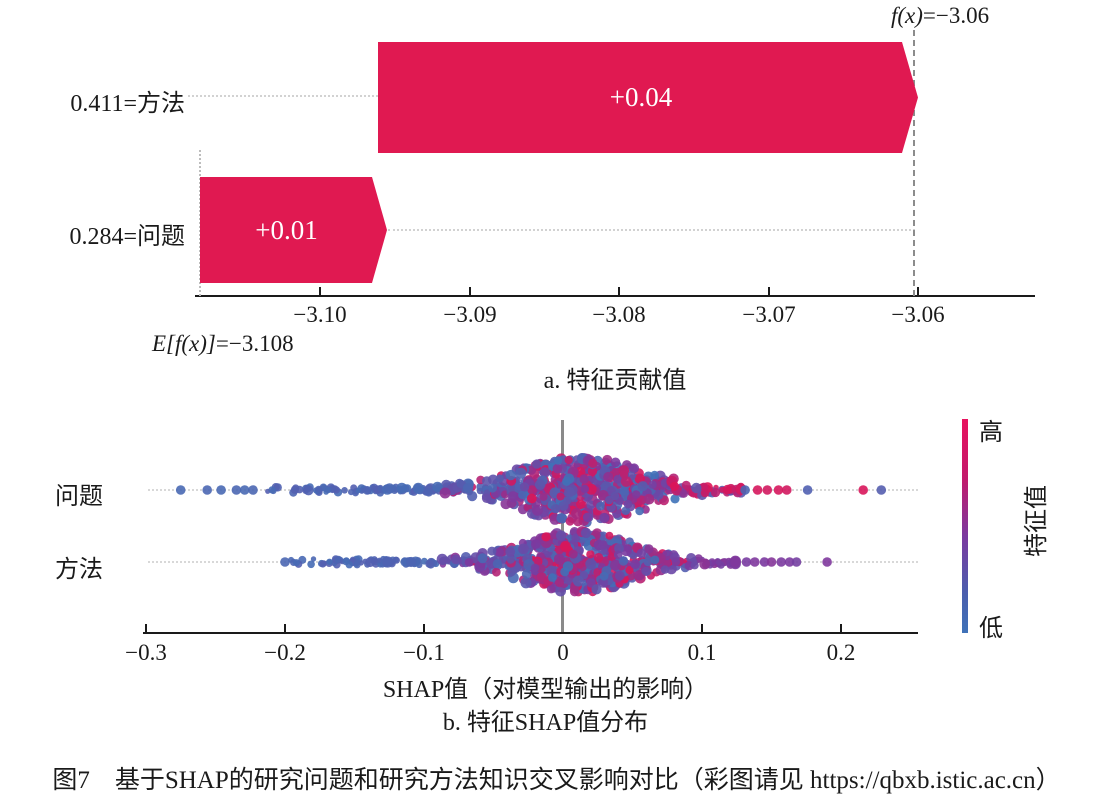  What do you see at coordinates (146, 652) in the screenshot?
I see `panel-b-tick-label: −0.3` at bounding box center [146, 652].